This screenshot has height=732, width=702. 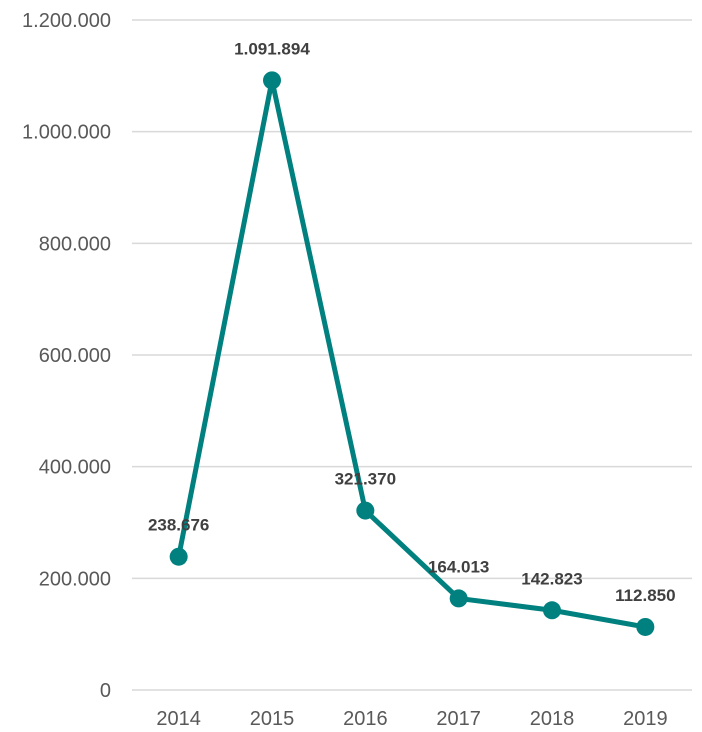 I want to click on data-label: 112.850, so click(x=645, y=595).